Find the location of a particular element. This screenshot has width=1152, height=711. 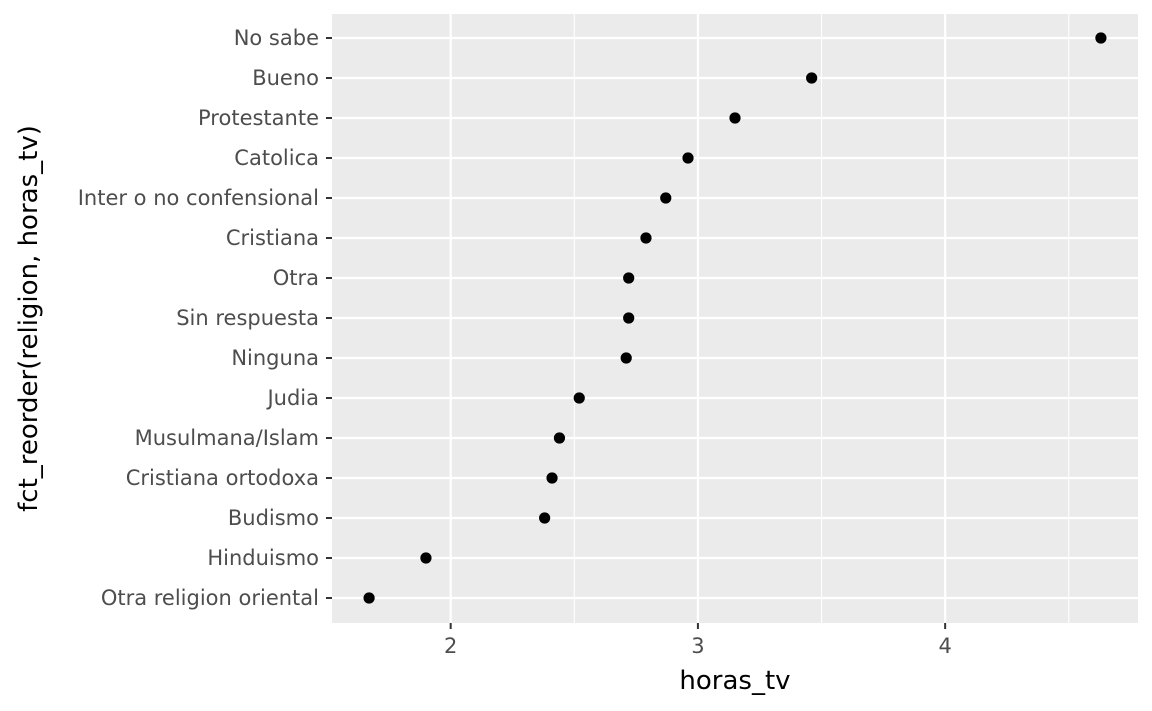

y-tick-label: Cristiana ortodoxa is located at coordinates (222, 478).